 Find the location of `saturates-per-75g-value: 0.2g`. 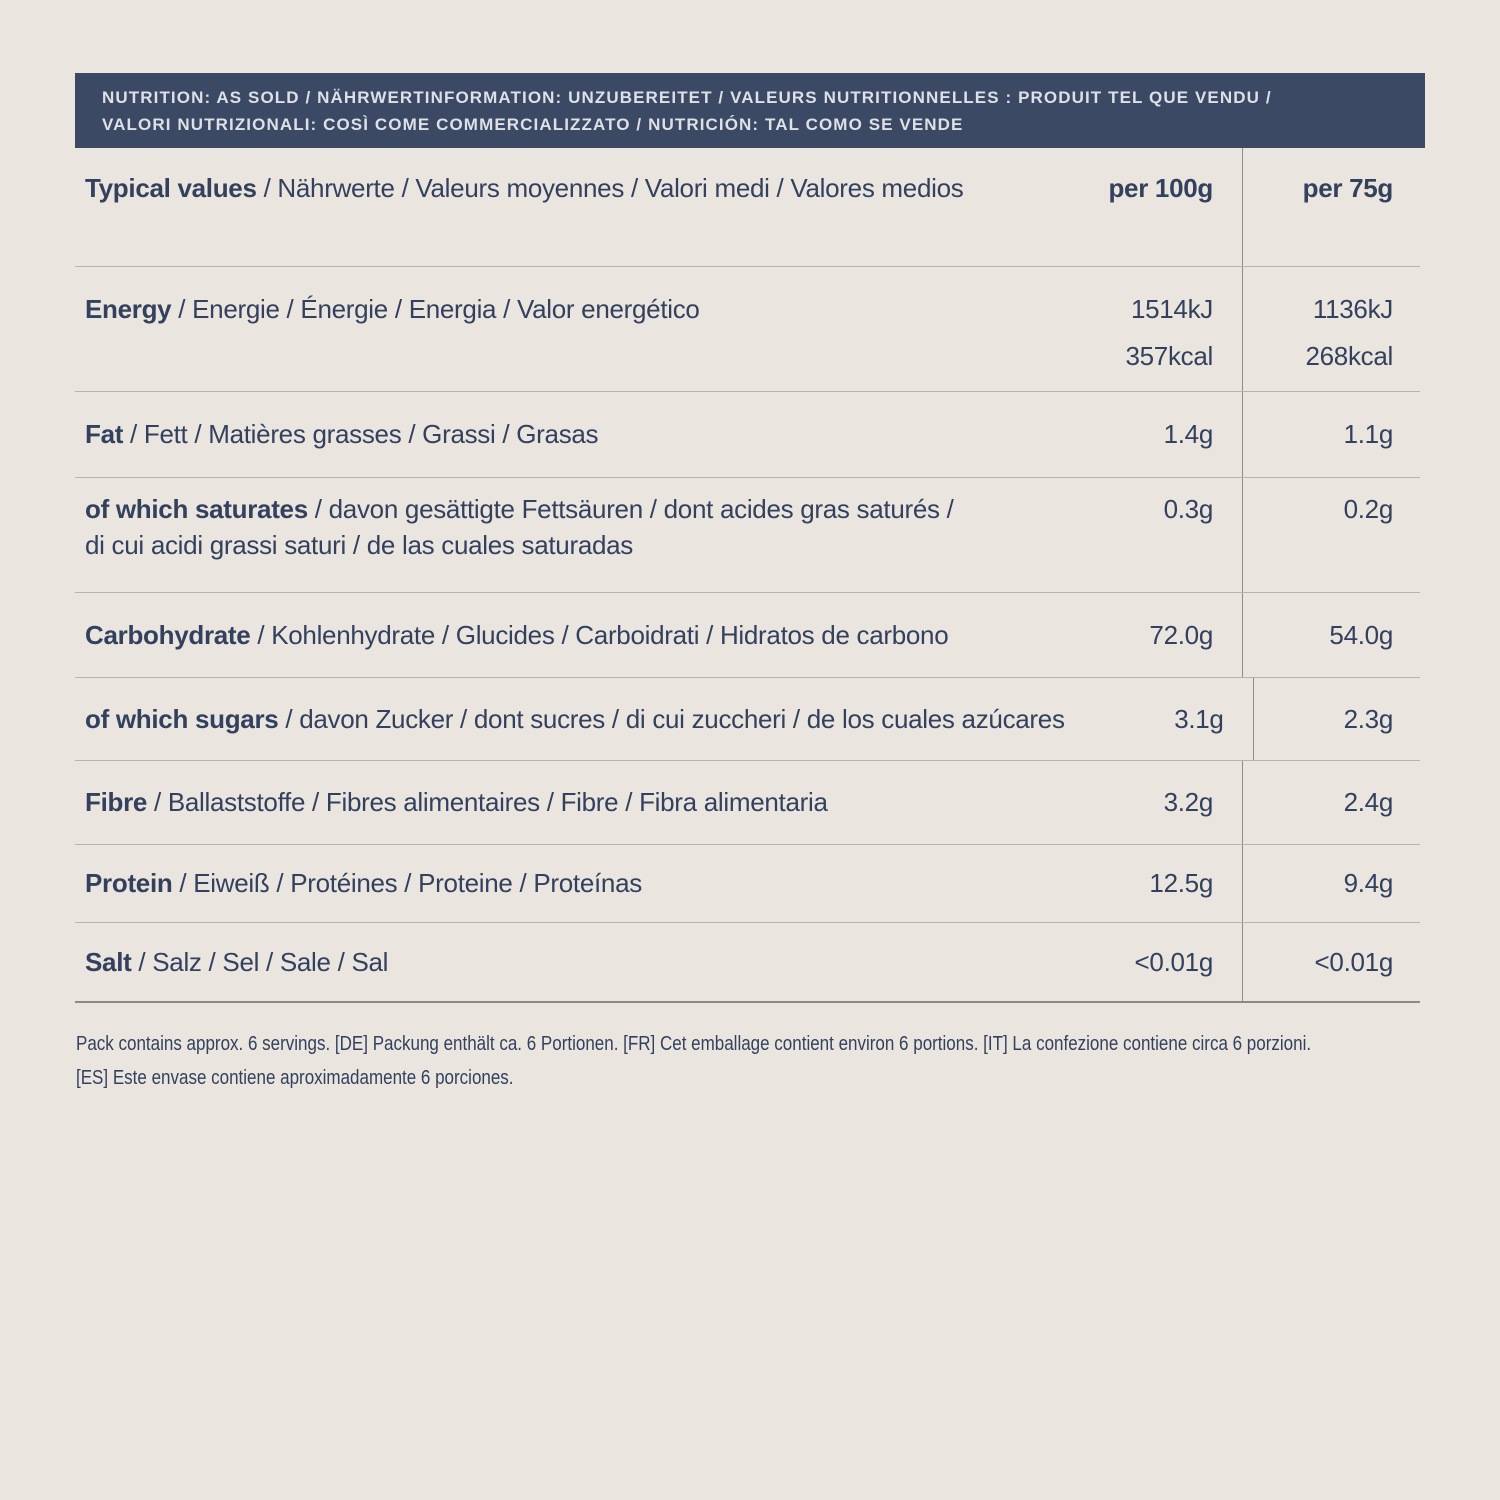

saturates-per-75g-value: 0.2g is located at coordinates (1331, 535).